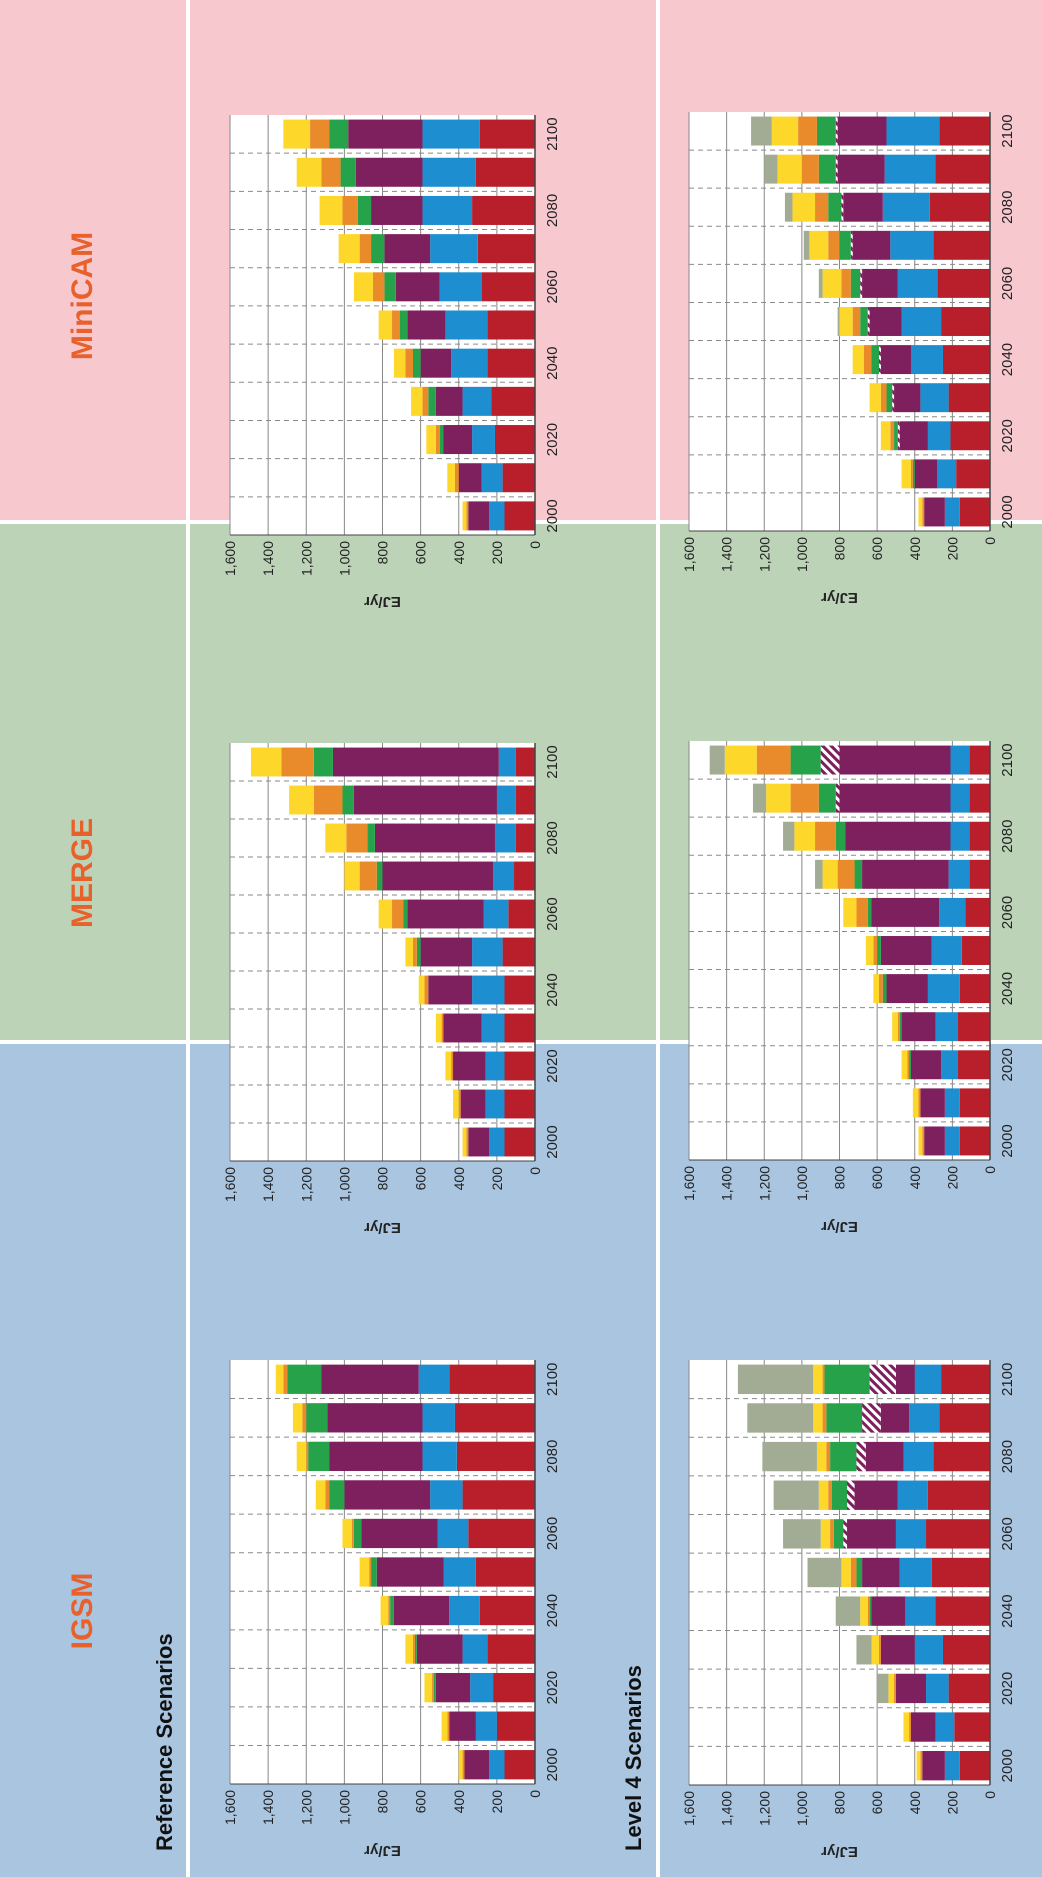 The width and height of the screenshot is (1042, 1877). What do you see at coordinates (1007, 511) in the screenshot?
I see `x-tick-label: 2000` at bounding box center [1007, 511].